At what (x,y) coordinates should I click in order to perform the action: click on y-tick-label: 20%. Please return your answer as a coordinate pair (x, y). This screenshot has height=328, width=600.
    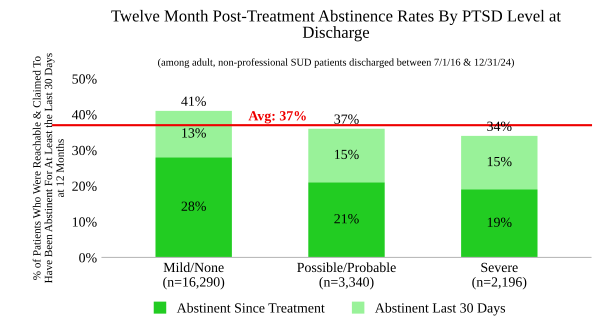
    Looking at the image, I should click on (84, 186).